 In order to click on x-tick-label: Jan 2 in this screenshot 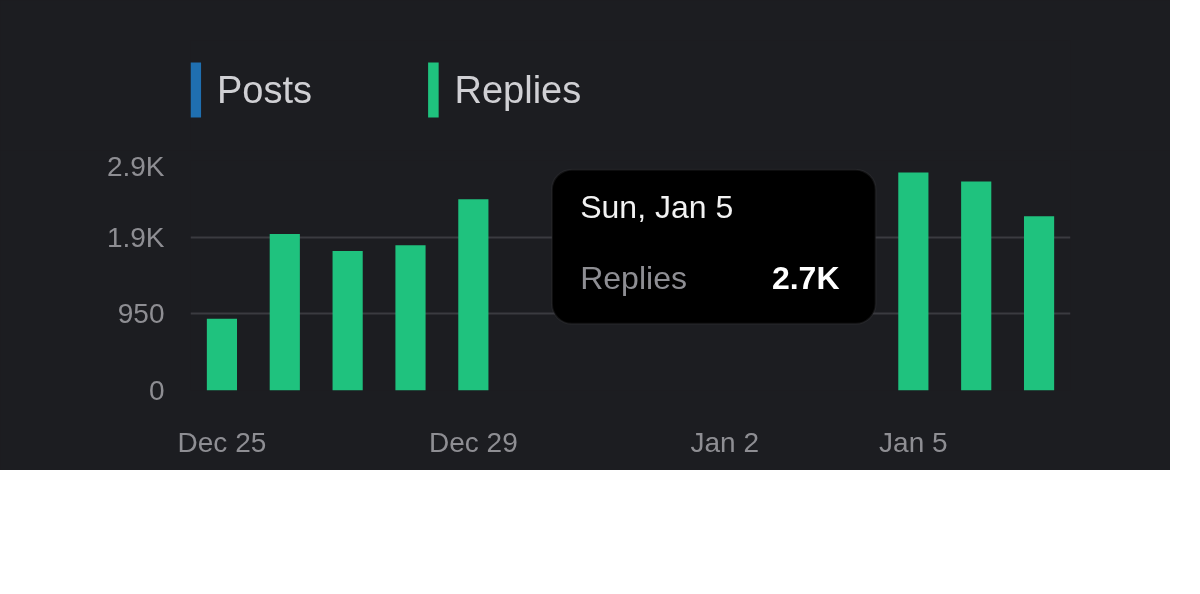, I will do `click(725, 442)`.